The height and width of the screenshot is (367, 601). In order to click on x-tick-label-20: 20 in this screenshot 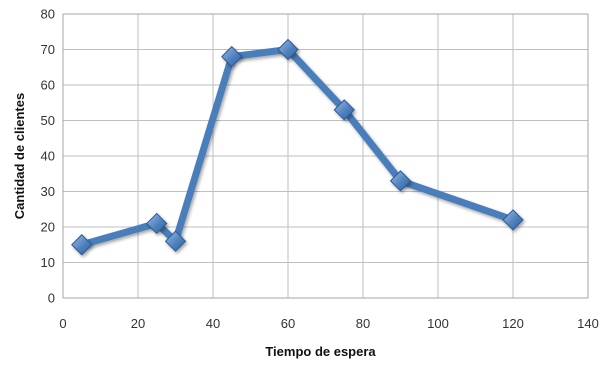, I will do `click(138, 323)`.